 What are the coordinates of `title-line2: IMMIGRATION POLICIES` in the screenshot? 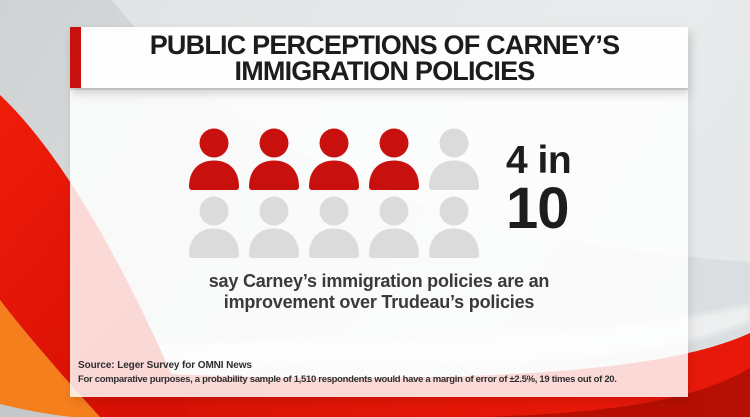 It's located at (385, 70).